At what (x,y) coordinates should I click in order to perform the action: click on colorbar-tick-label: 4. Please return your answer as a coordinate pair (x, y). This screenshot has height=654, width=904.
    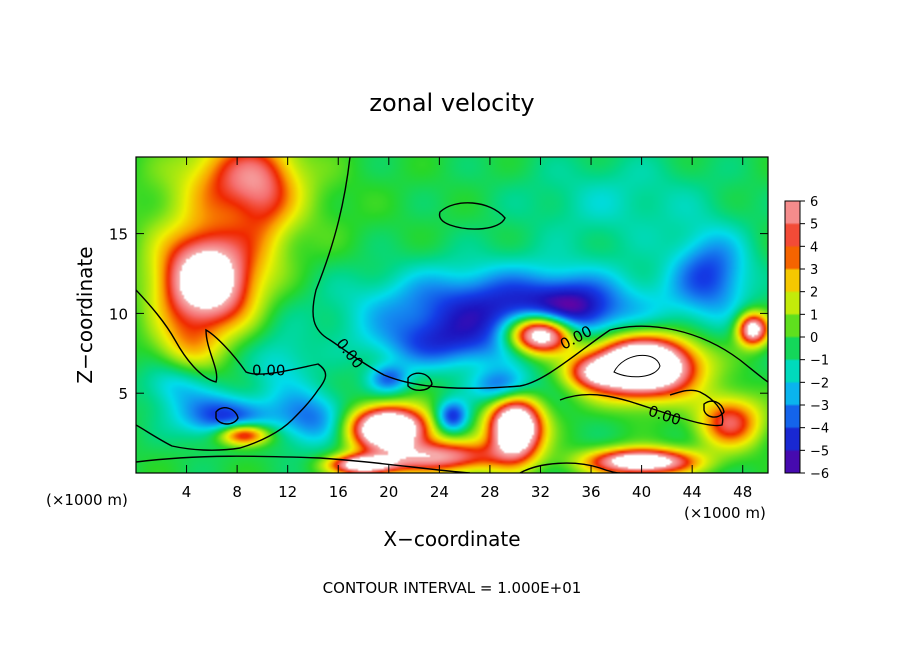
    Looking at the image, I should click on (814, 247).